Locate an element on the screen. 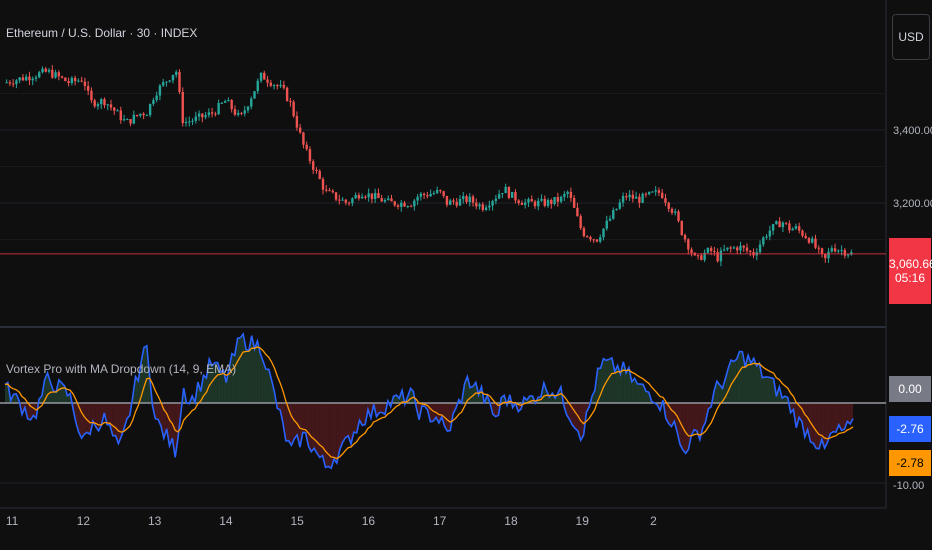 The width and height of the screenshot is (932, 550). time-tick-label: 17 is located at coordinates (440, 521).